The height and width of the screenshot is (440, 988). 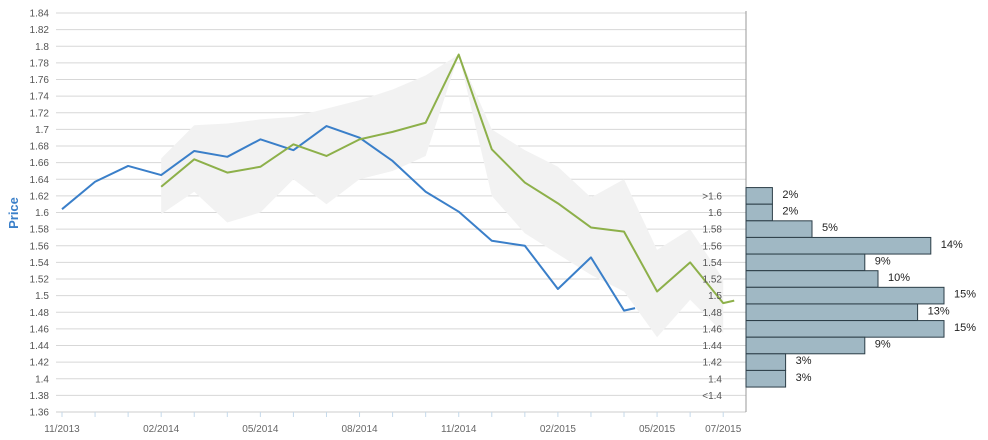 What do you see at coordinates (40, 147) in the screenshot?
I see `y-tick-label: 1.68` at bounding box center [40, 147].